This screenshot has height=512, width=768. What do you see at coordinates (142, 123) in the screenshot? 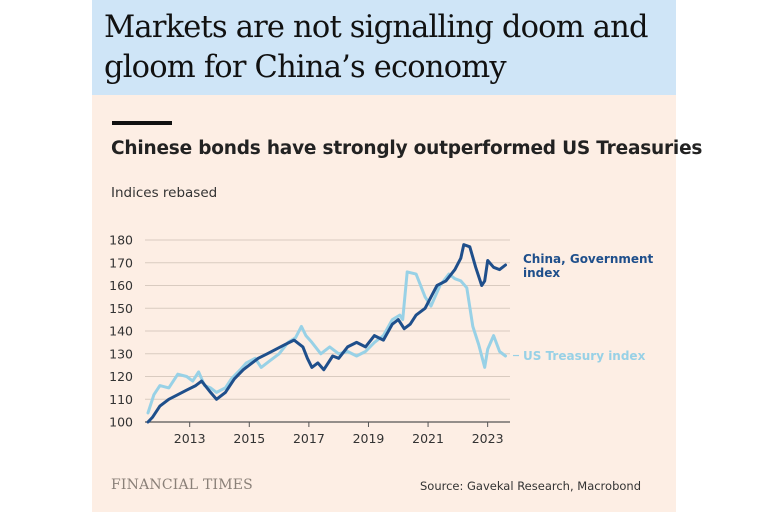
I see `title-rule` at bounding box center [142, 123].